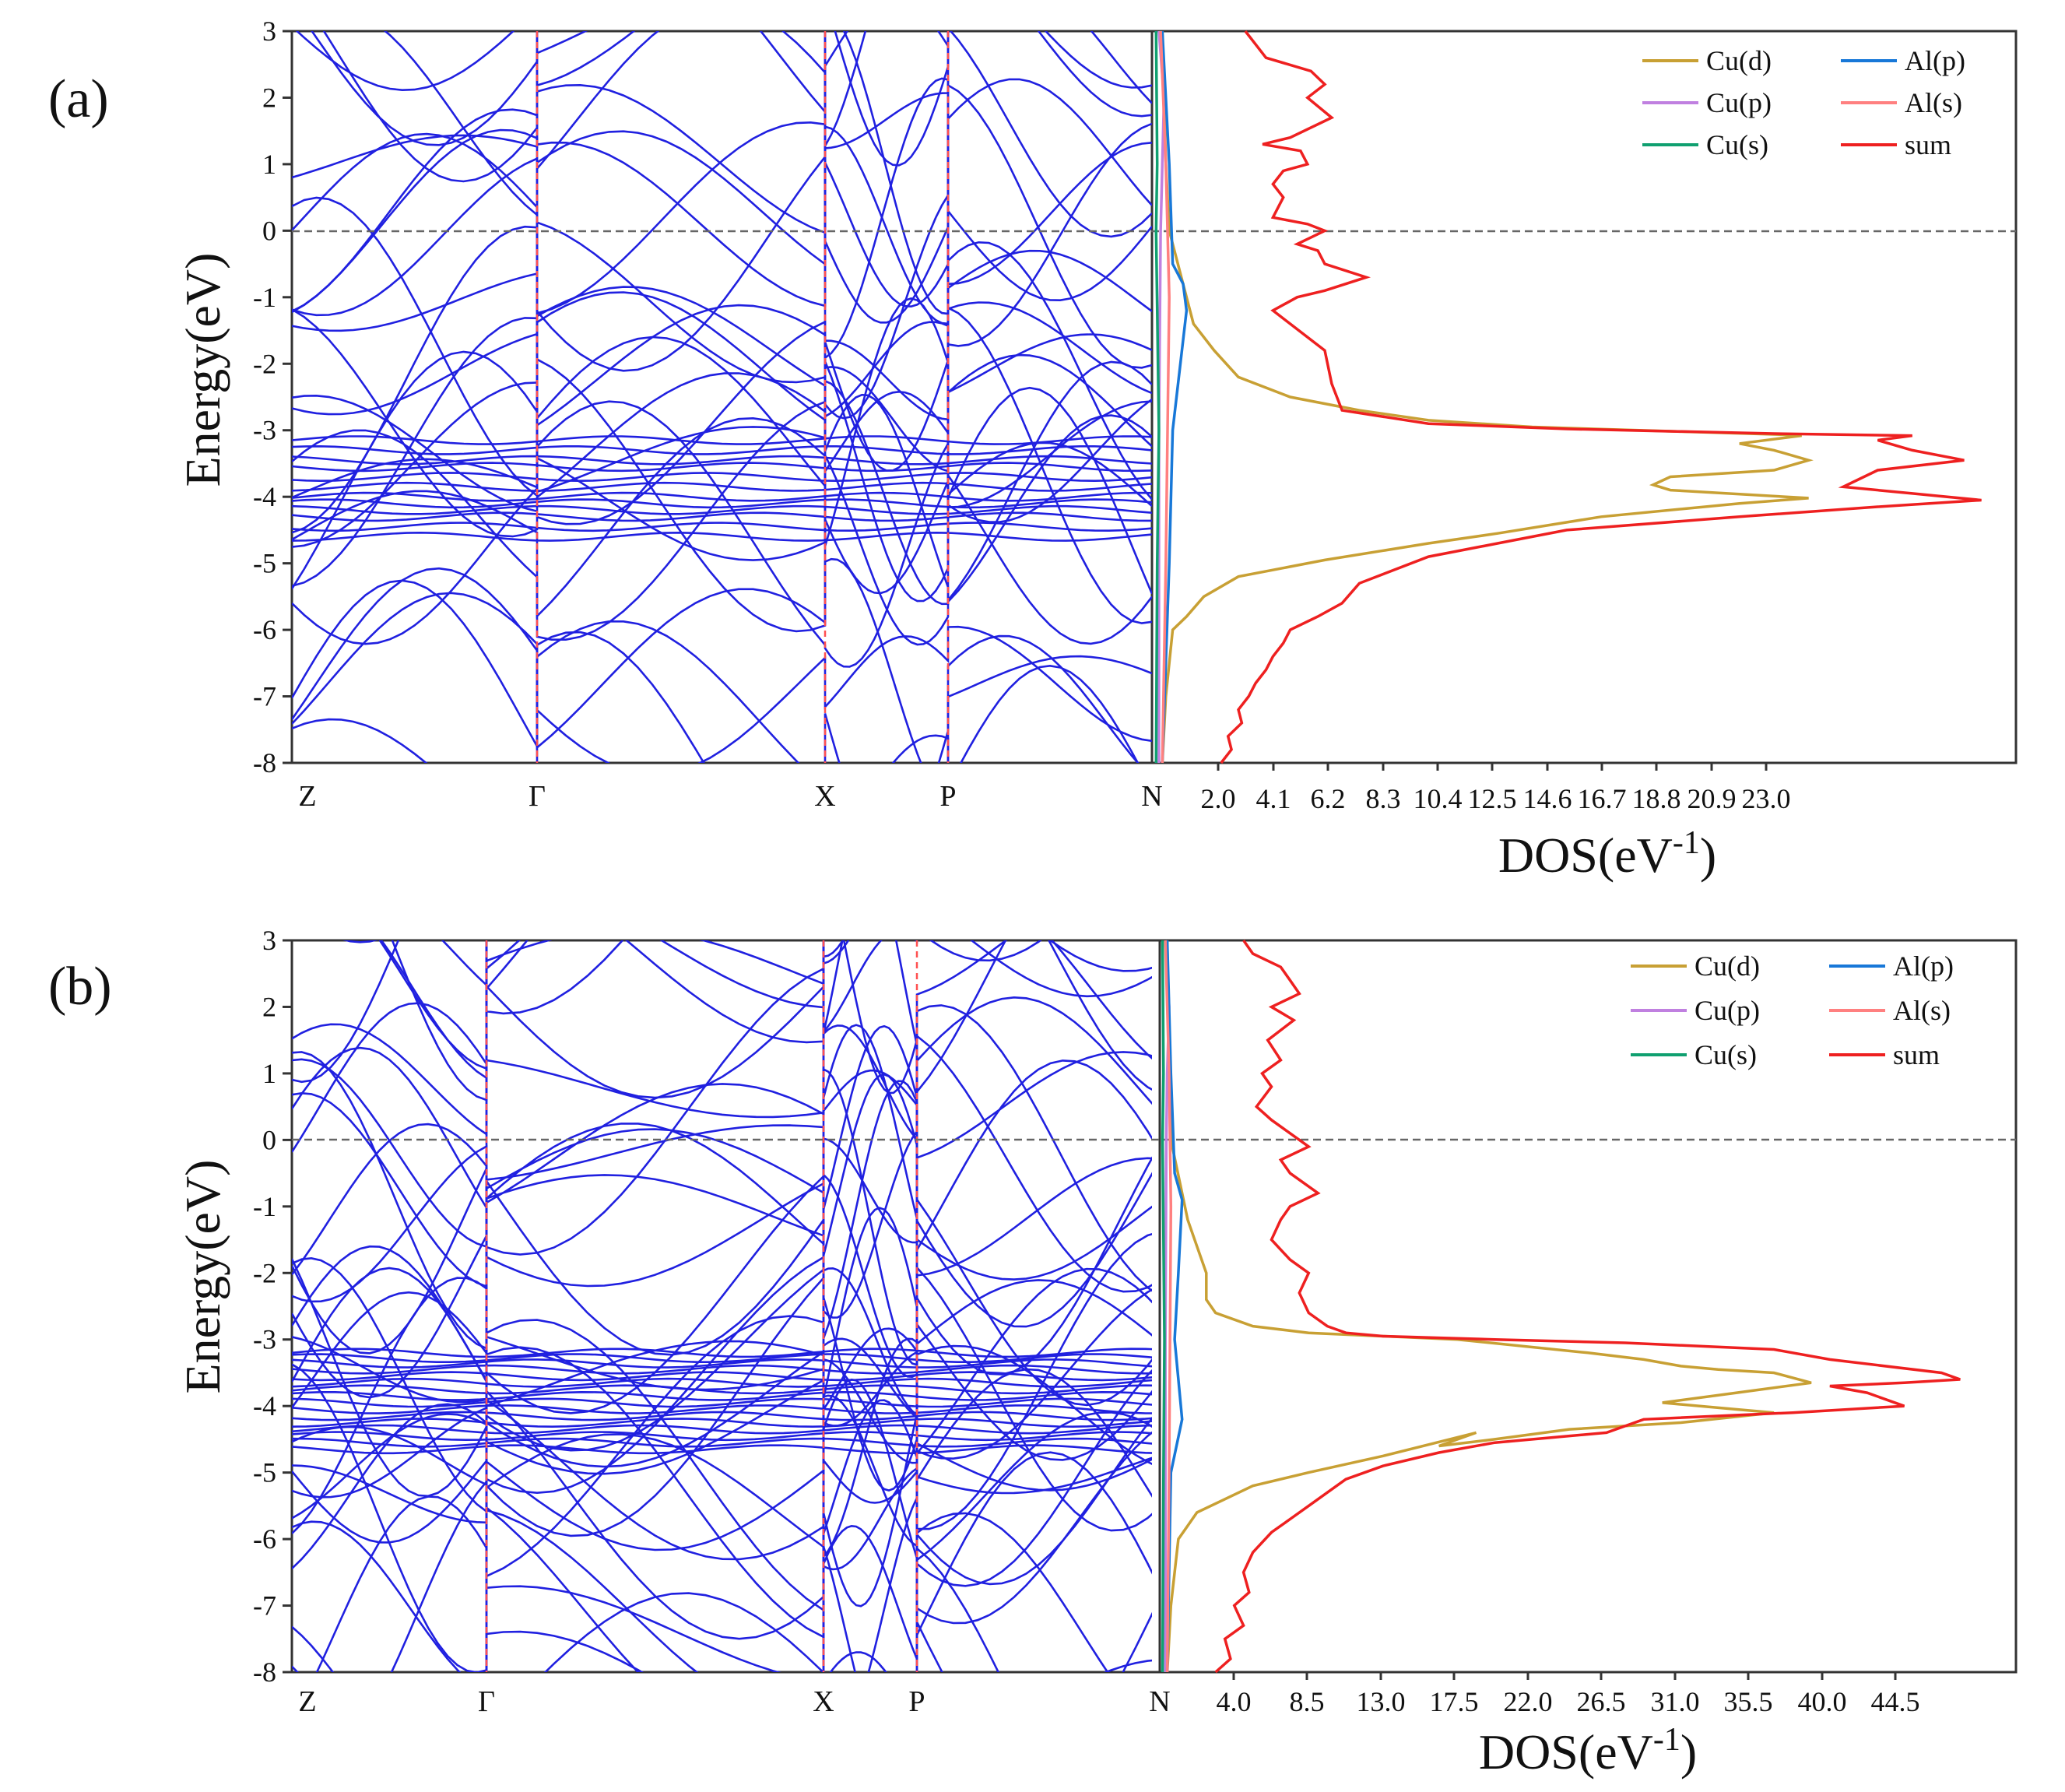 The image size is (2065, 1792). I want to click on dos-tick-label: 6.2, so click(1328, 799).